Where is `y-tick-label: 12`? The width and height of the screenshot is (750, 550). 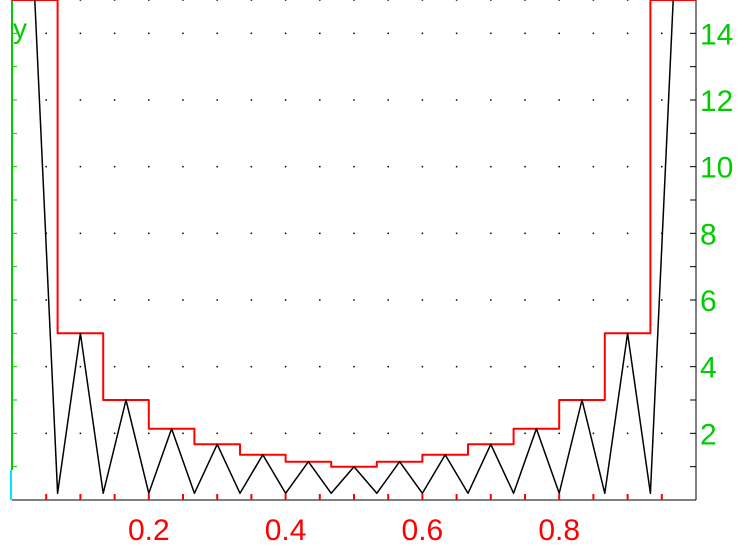 y-tick-label: 12 is located at coordinates (716, 101).